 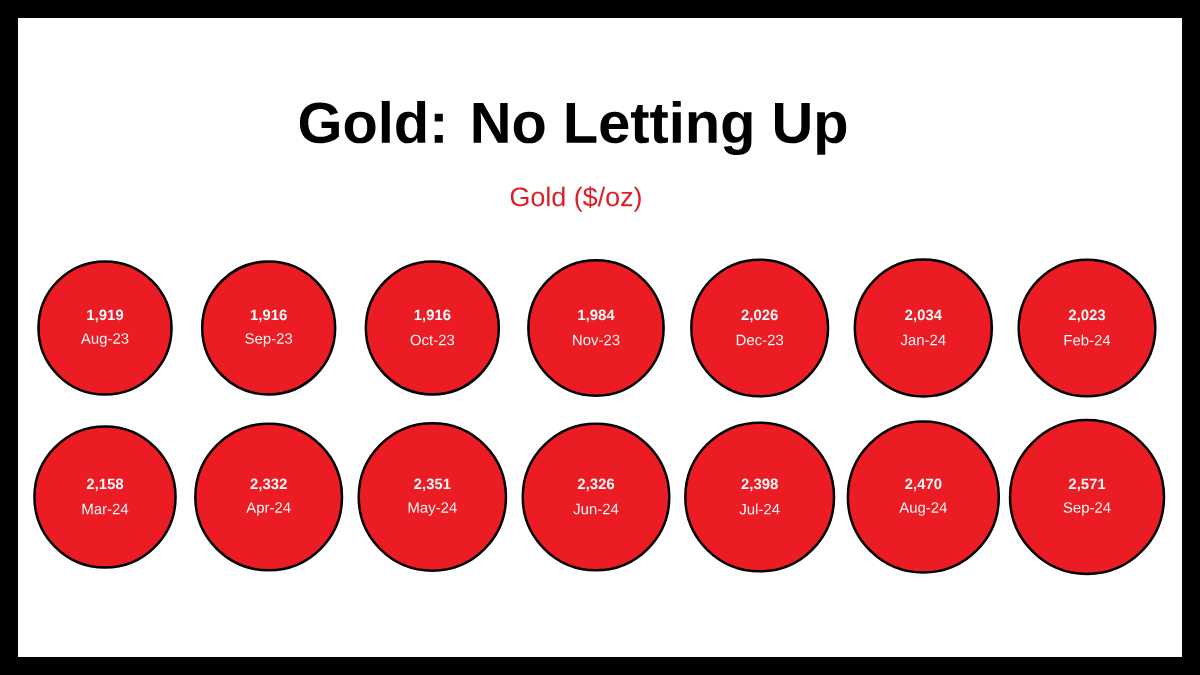 I want to click on data-label: 2,326, so click(x=596, y=485).